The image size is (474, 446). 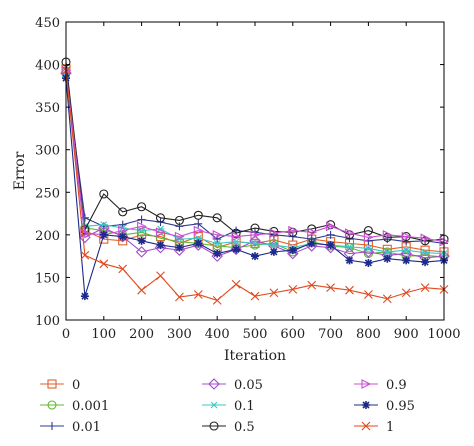 I want to click on x-tick-label: 900, so click(x=406, y=334).